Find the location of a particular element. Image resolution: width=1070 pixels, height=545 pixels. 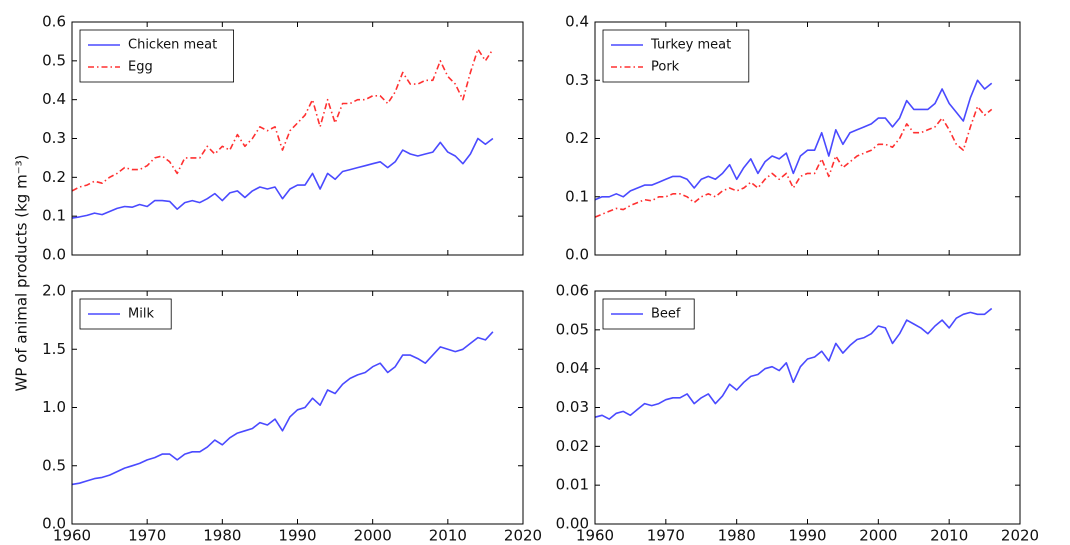

legend-label: Turkey meat is located at coordinates (690, 45).